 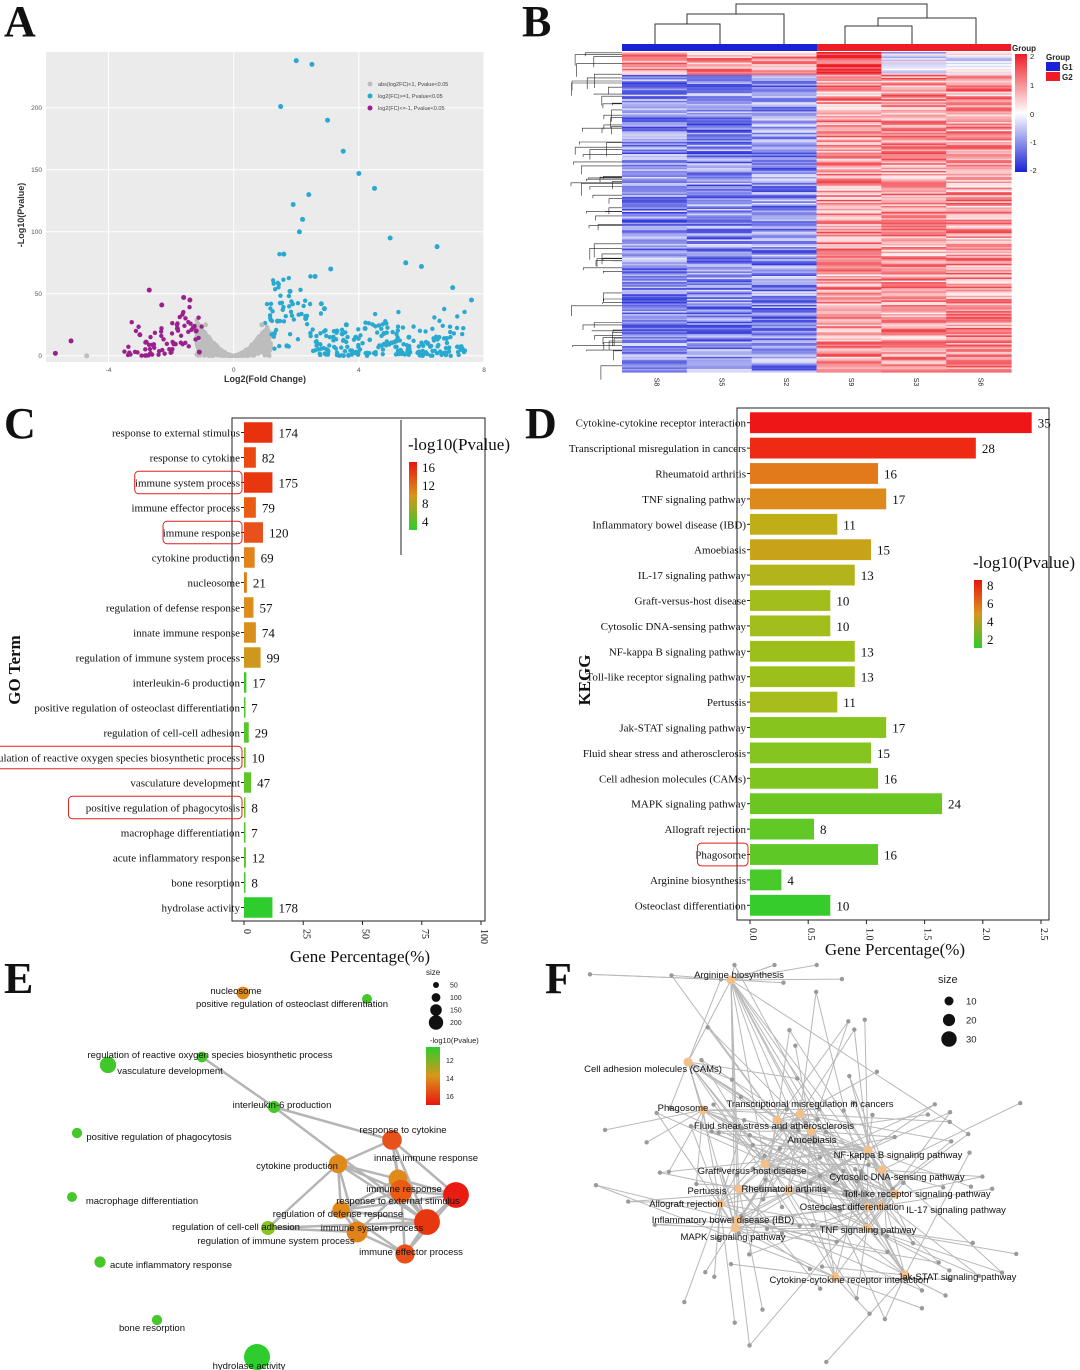 I want to click on go-highlight-box, so click(x=121, y=757).